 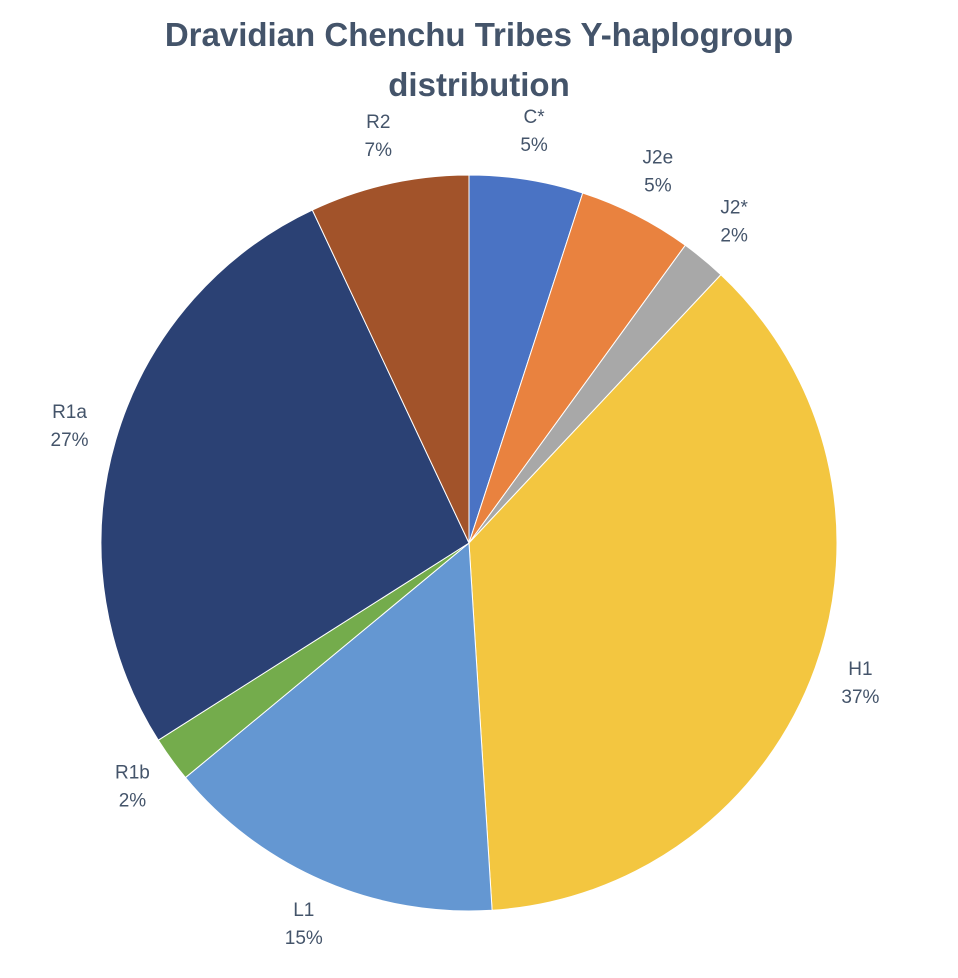 What do you see at coordinates (535, 117) in the screenshot?
I see `slice-label: C*` at bounding box center [535, 117].